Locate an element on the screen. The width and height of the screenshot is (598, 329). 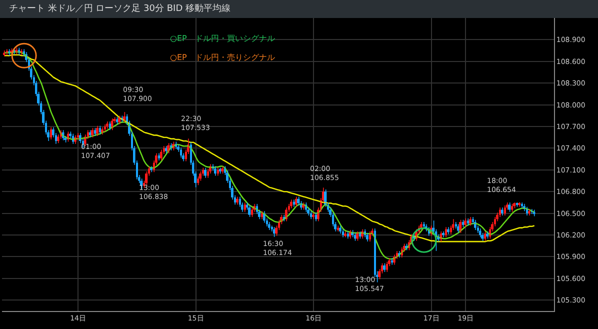
text: ○EP ドル円・売りシグナル is located at coordinates (222, 57).